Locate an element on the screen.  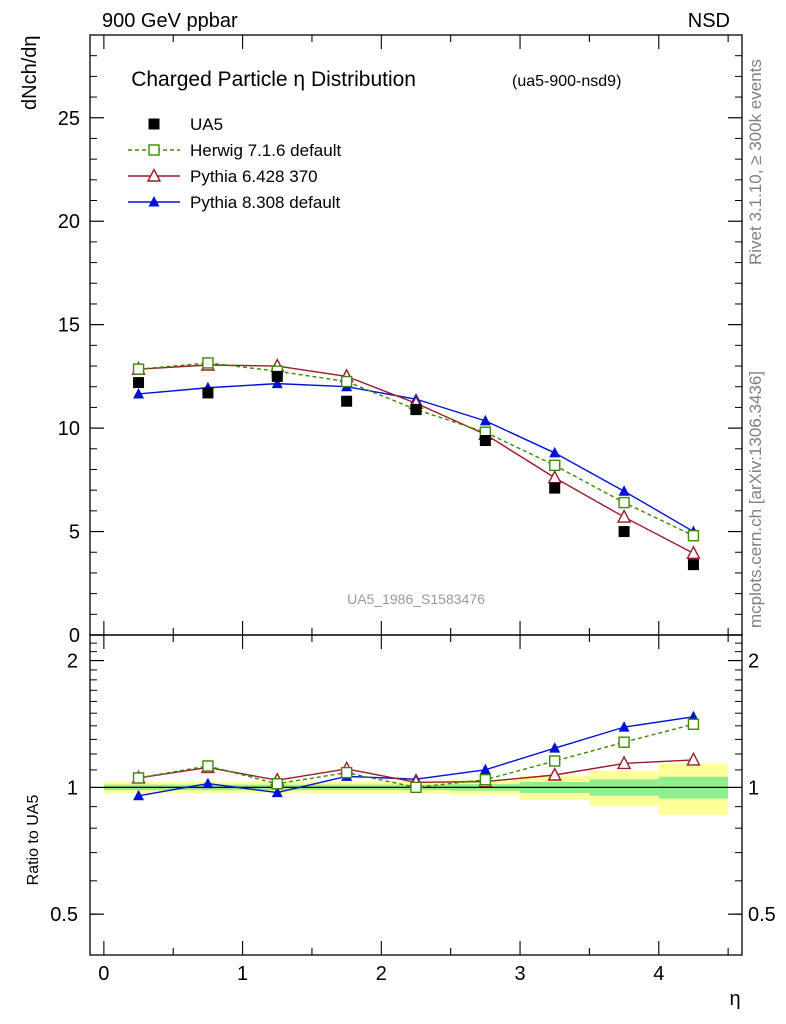
x-tick-label: 4 is located at coordinates (658, 974).